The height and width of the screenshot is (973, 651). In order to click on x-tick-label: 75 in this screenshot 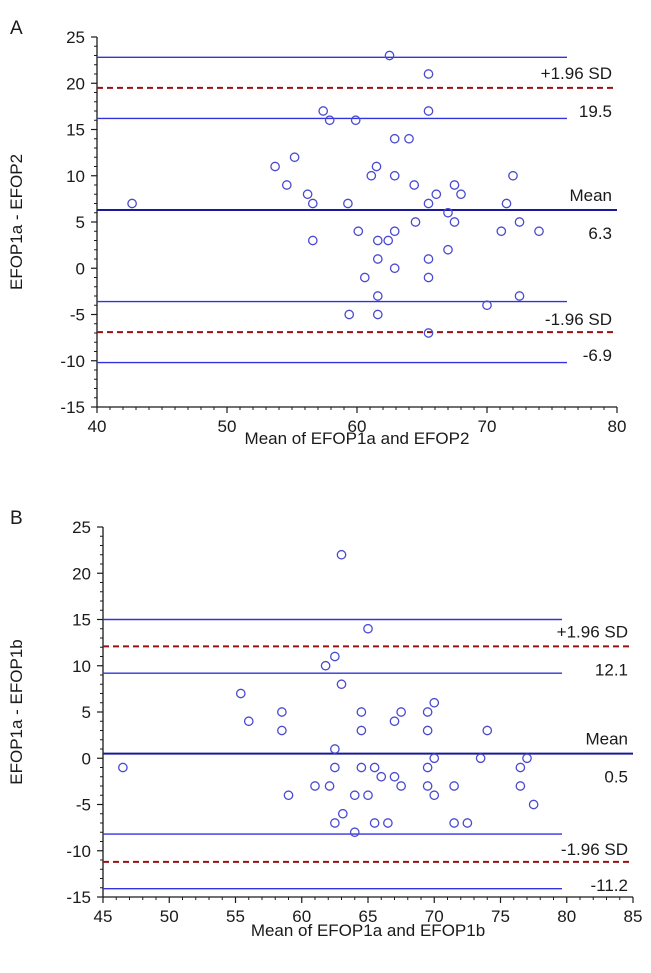, I will do `click(500, 916)`.